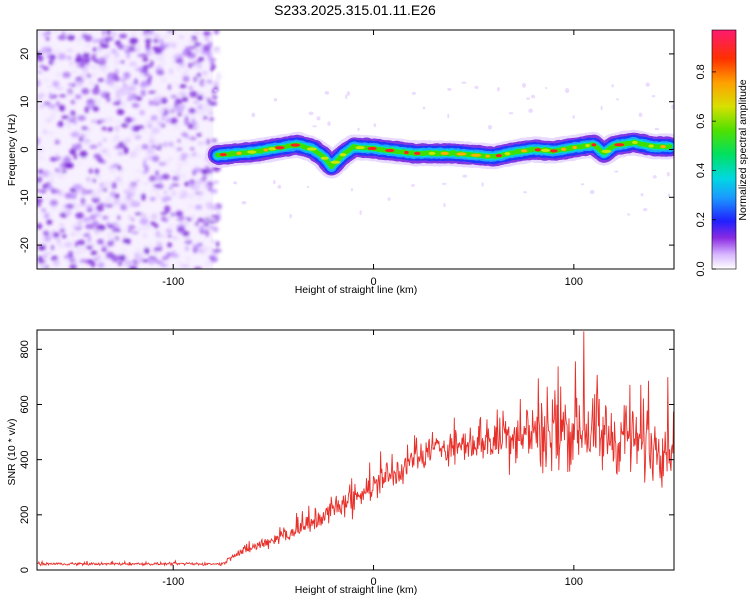  I want to click on y-tick-label: 200, so click(25, 515).